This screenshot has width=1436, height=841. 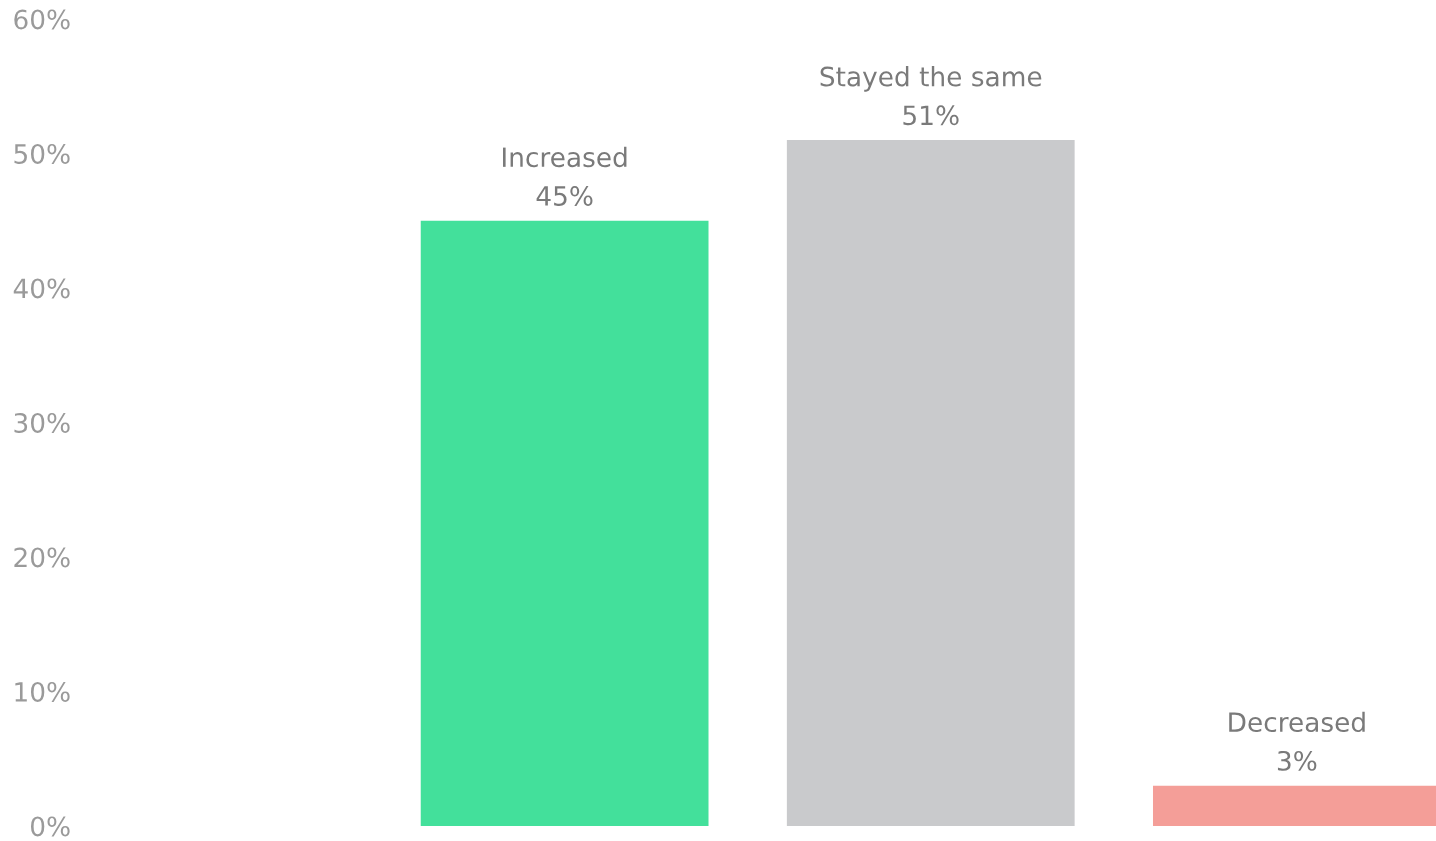 What do you see at coordinates (42, 557) in the screenshot?
I see `y-tick-label: 20%` at bounding box center [42, 557].